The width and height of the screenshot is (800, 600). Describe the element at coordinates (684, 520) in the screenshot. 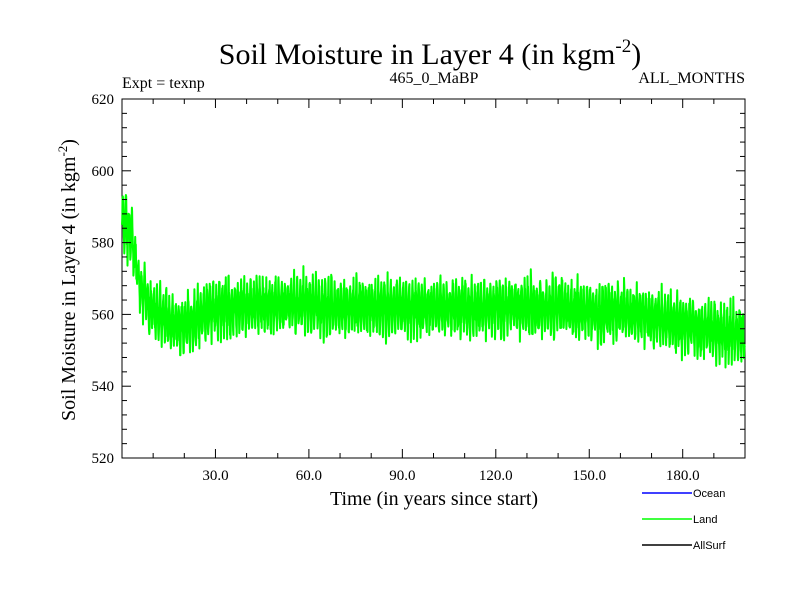

I see `legend: Ocean Land AllSurf` at that location.